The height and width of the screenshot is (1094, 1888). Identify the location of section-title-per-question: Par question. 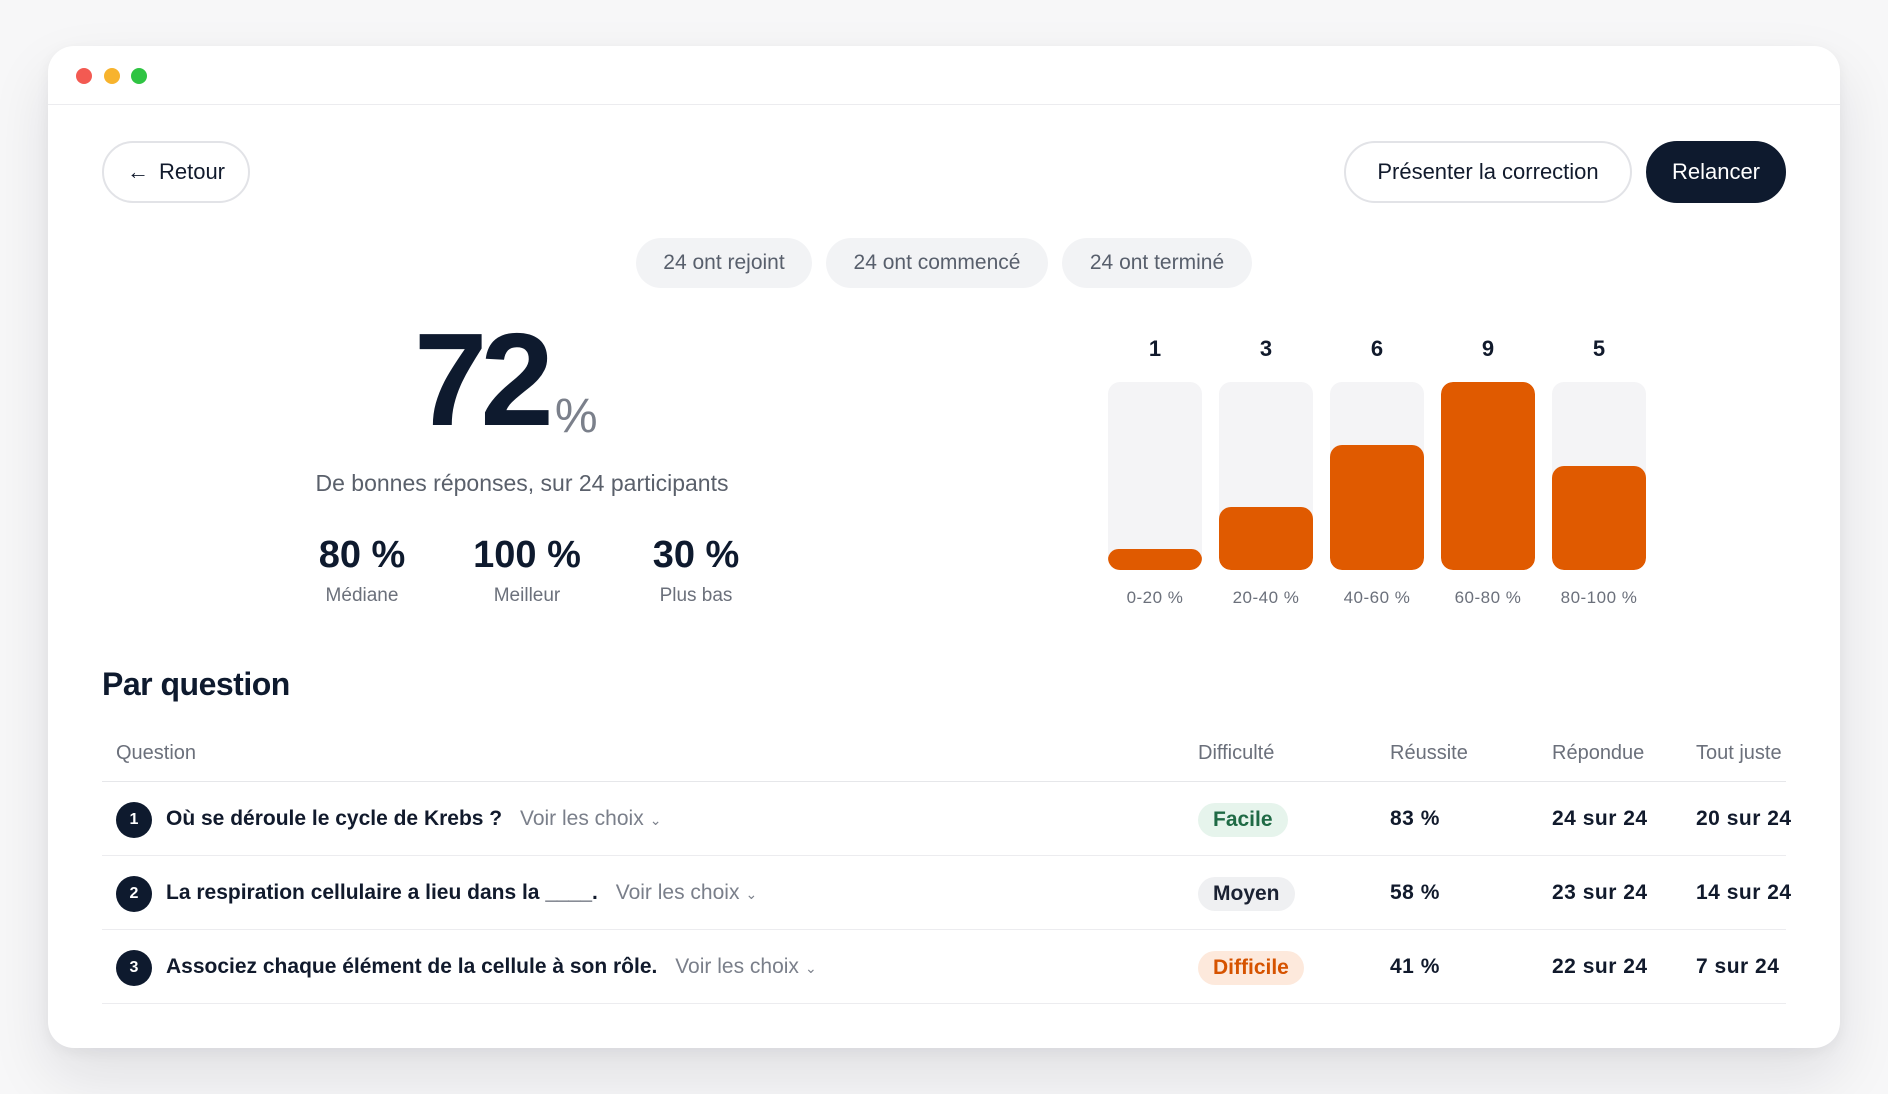
(196, 684).